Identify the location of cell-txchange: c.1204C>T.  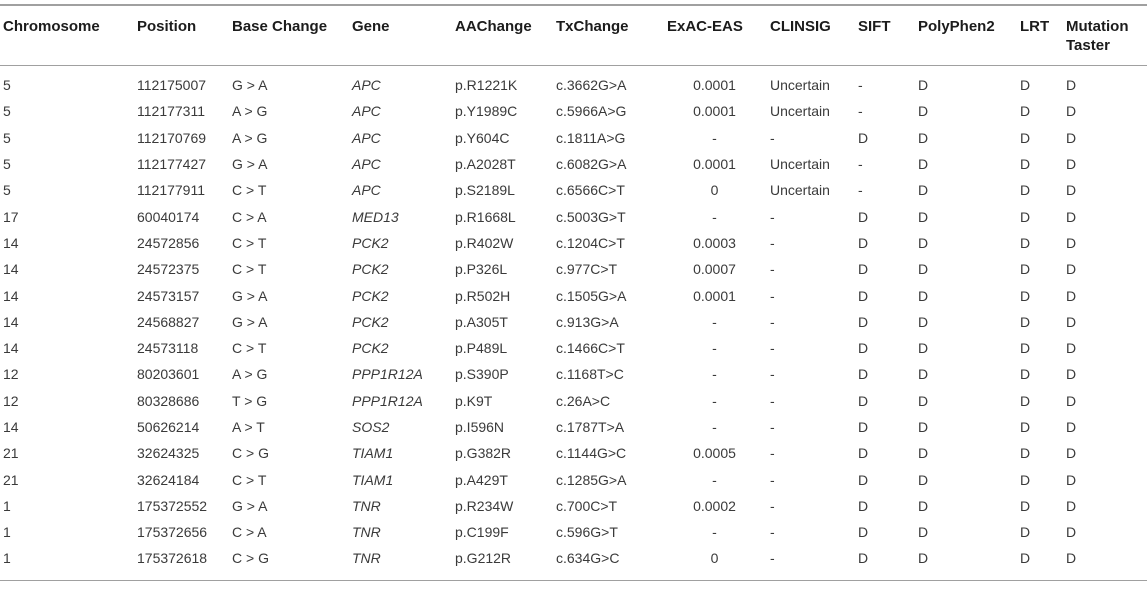
(590, 242).